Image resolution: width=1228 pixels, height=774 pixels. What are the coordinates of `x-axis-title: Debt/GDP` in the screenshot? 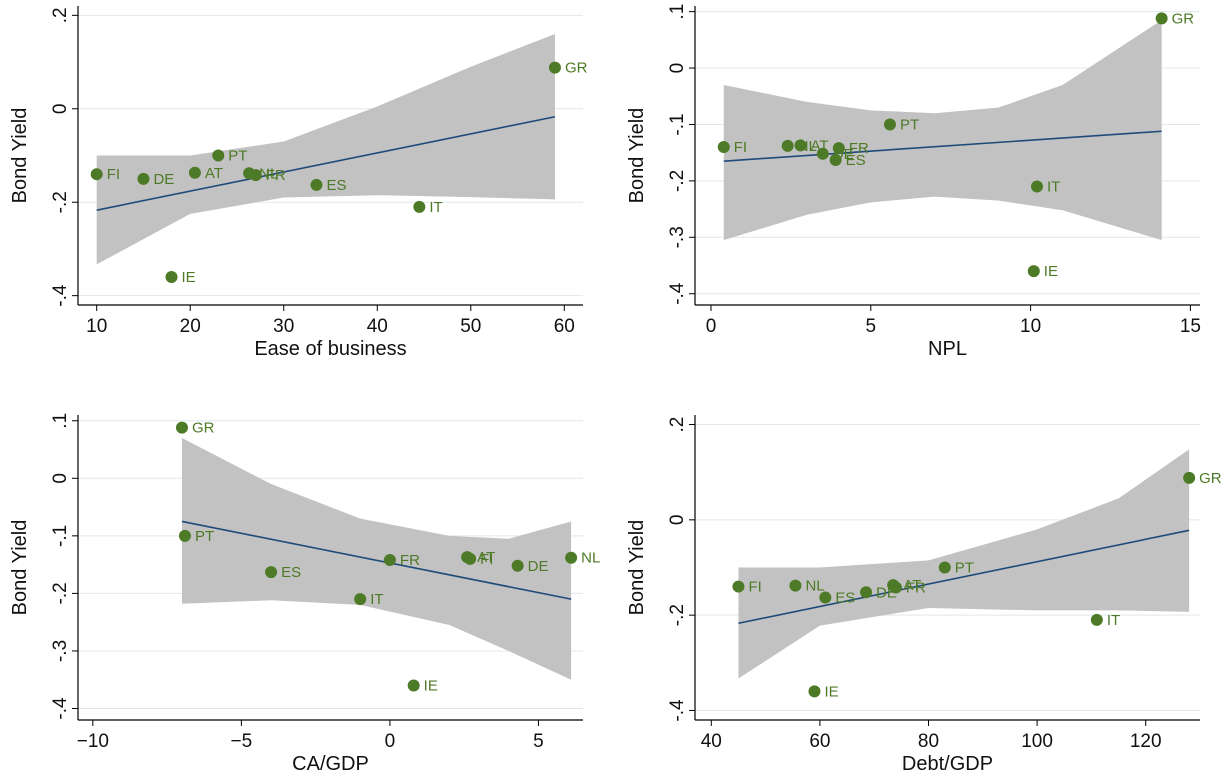 It's located at (947, 763).